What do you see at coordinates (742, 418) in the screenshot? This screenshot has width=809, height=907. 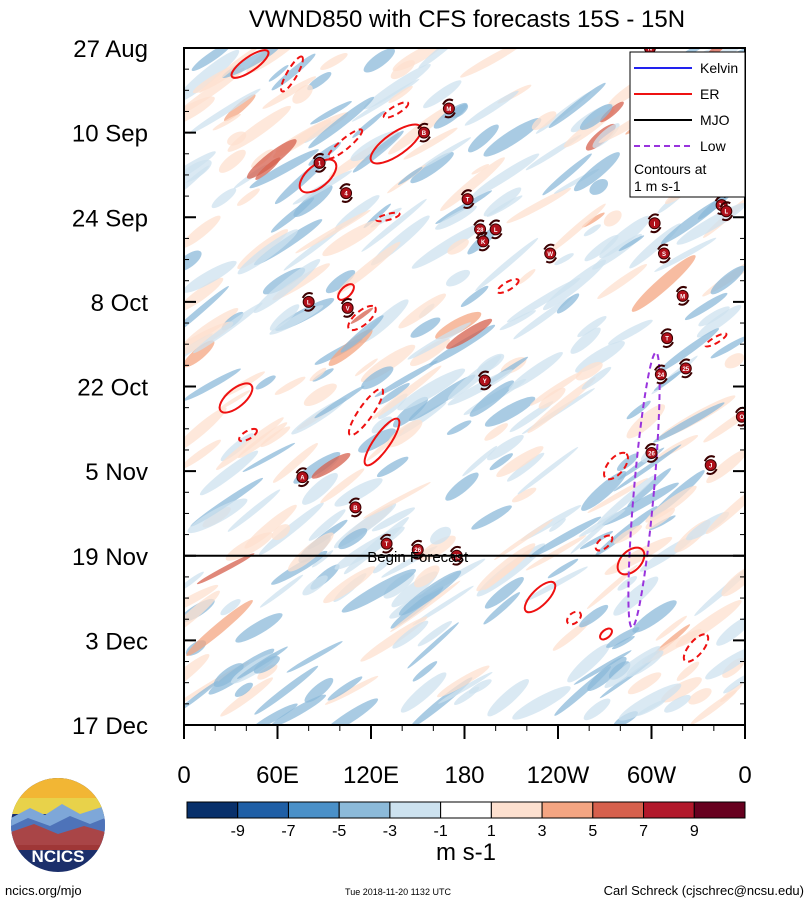 I see `tc-label: O` at bounding box center [742, 418].